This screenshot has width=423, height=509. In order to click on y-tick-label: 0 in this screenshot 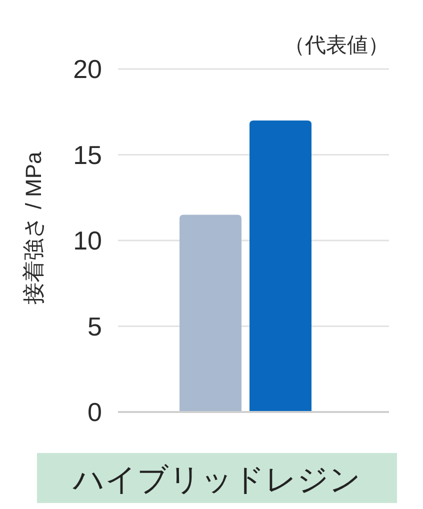, I will do `click(95, 412)`.